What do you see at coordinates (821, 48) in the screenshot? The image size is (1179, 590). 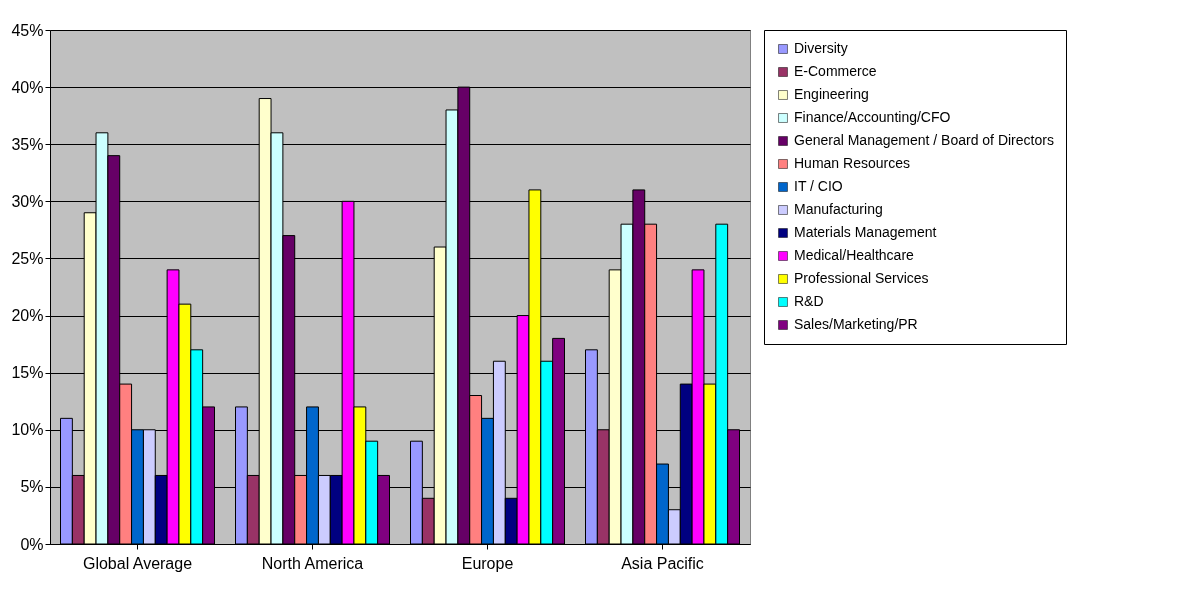 I see `legend-label: Diversity` at bounding box center [821, 48].